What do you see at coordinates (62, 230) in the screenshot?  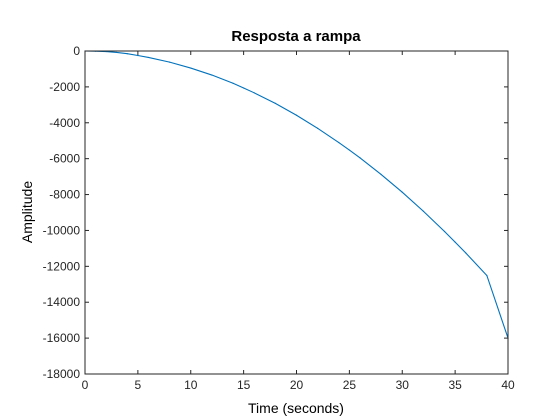 I see `y-tick-label: -10000` at bounding box center [62, 230].